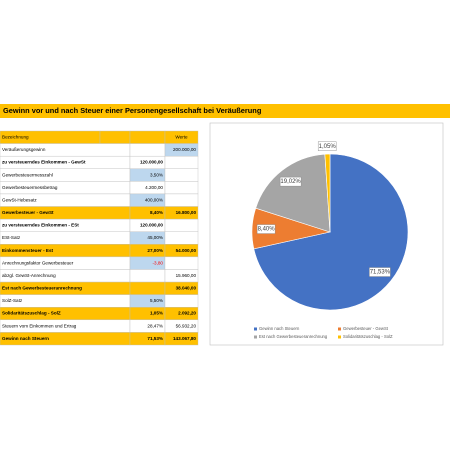 Image resolution: width=450 pixels, height=450 pixels. What do you see at coordinates (155, 325) in the screenshot?
I see `row-mid: 28,47%` at bounding box center [155, 325].